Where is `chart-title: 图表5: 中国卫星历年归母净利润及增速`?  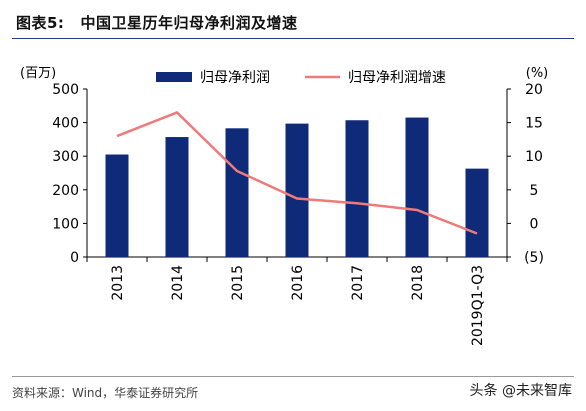
chart-title: 图表5: 中国卫星历年归母净利润及增速 is located at coordinates (156, 22).